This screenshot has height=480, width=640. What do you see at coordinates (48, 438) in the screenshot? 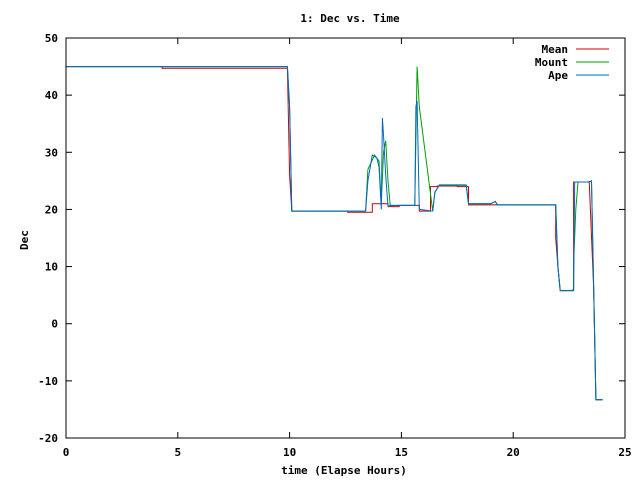
I see `y-tick-label: -20` at bounding box center [48, 438].